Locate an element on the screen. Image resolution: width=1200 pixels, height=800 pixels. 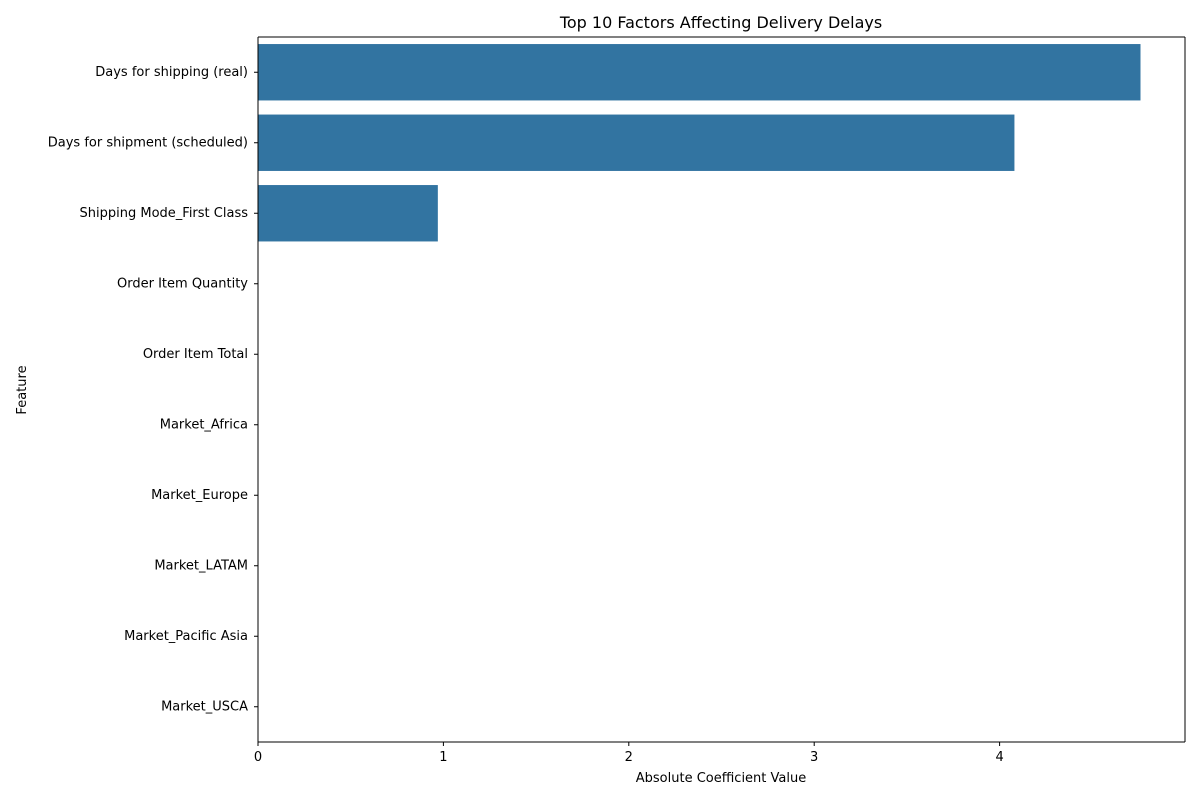
y-tick-label: Market_Africa is located at coordinates (204, 424).